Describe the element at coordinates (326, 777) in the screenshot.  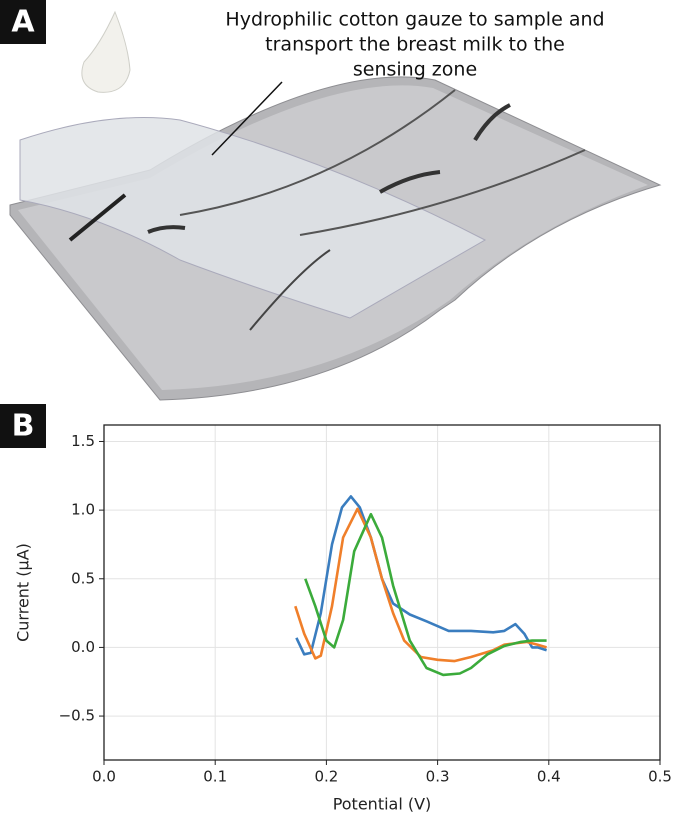
I see `x-tick-label: 0.2` at that location.